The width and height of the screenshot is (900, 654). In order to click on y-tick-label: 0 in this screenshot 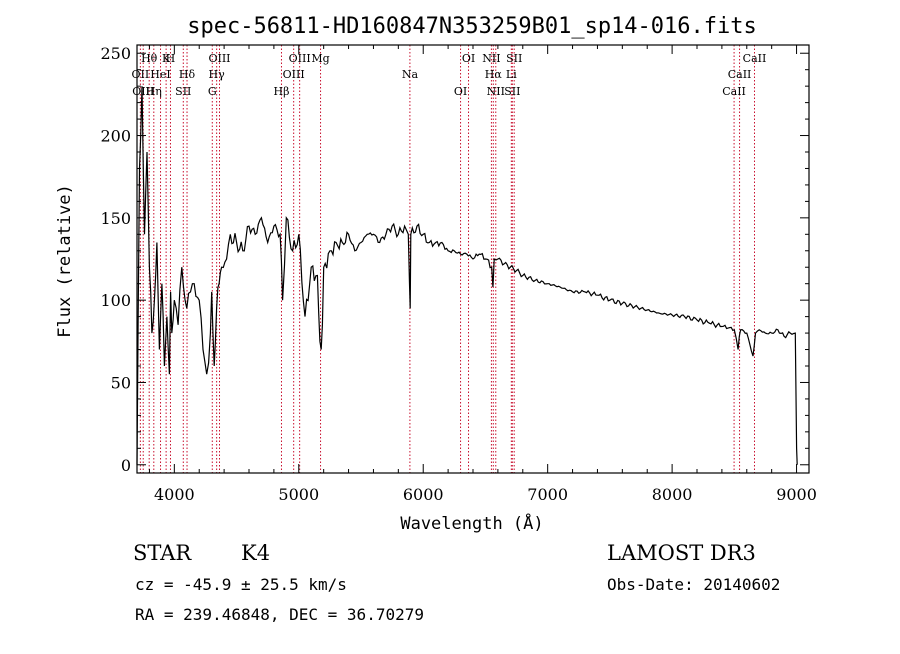, I will do `click(126, 465)`.